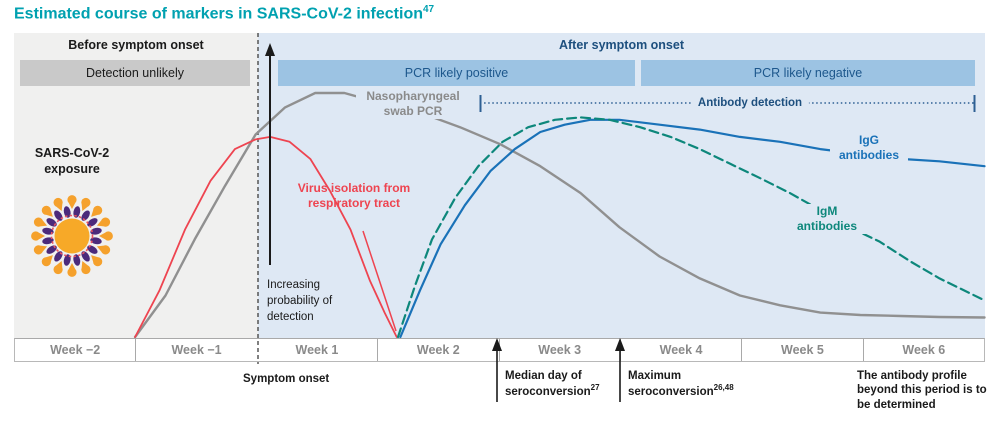  I want to click on coronavirus-icon, so click(72, 236).